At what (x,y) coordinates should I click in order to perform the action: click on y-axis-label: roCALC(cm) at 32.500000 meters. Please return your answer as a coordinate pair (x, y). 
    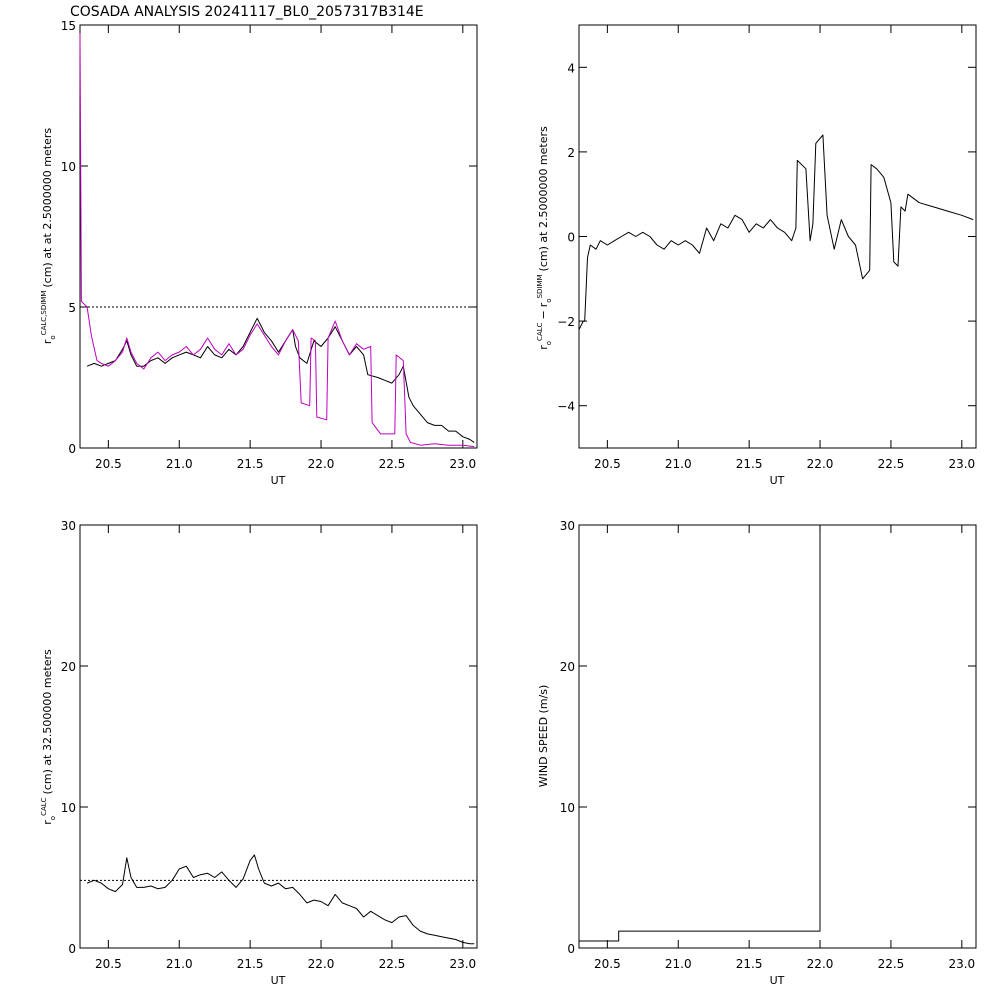
    Looking at the image, I should click on (48, 737).